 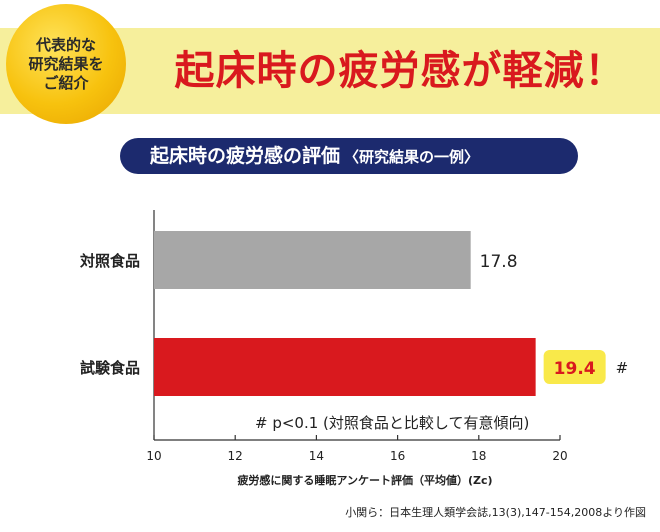 I want to click on chart-title-note: 〈研究結果の一例〉, so click(x=412, y=157).